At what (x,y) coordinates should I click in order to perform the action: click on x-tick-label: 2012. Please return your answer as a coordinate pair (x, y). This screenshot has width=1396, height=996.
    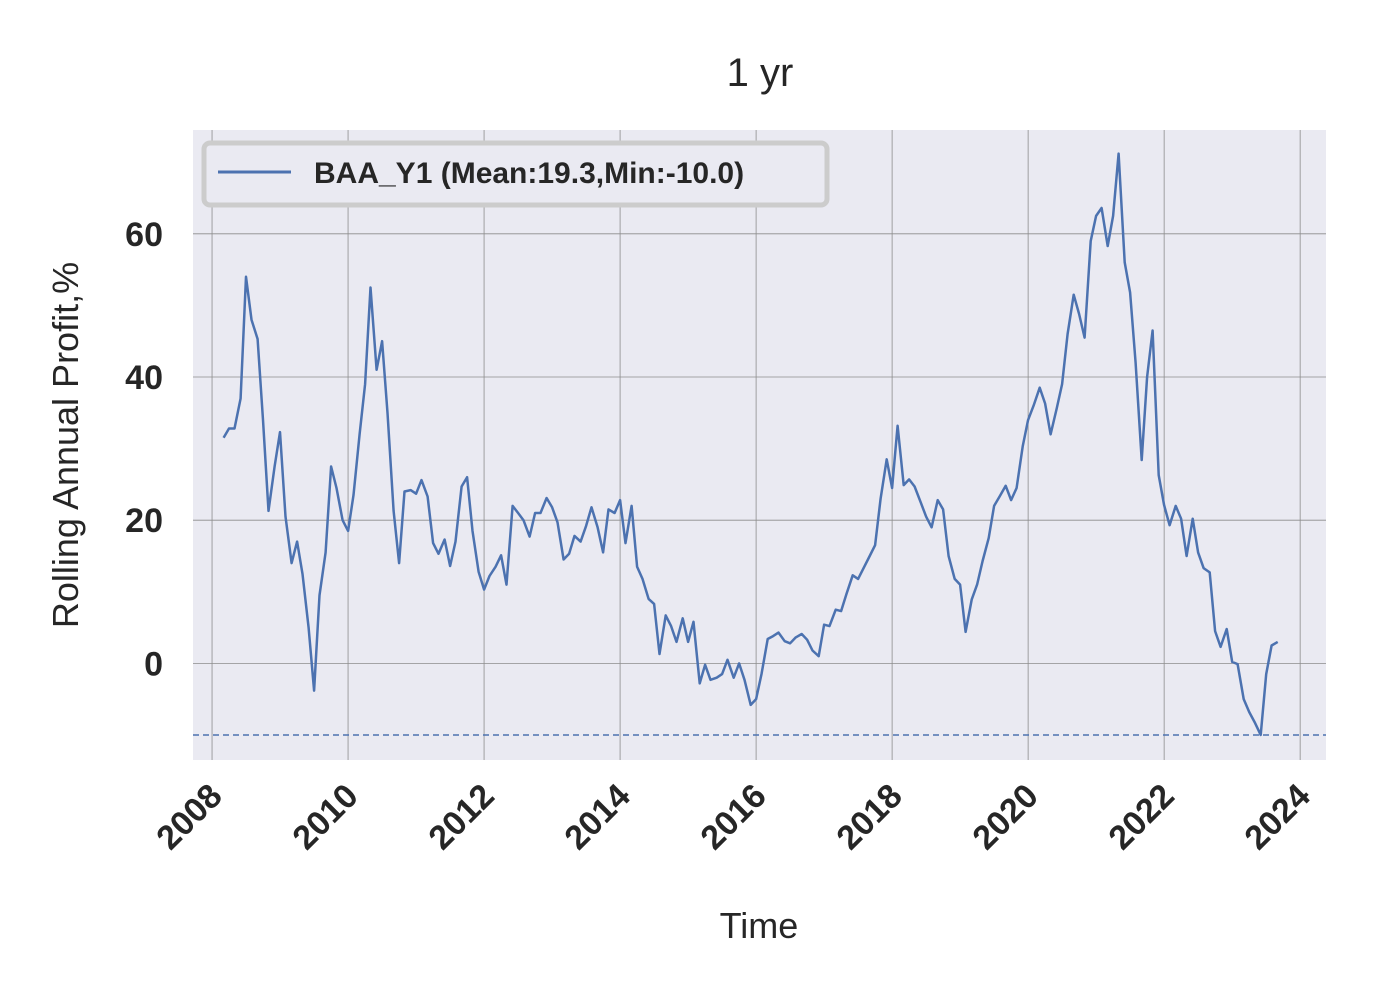
    Looking at the image, I should click on (461, 817).